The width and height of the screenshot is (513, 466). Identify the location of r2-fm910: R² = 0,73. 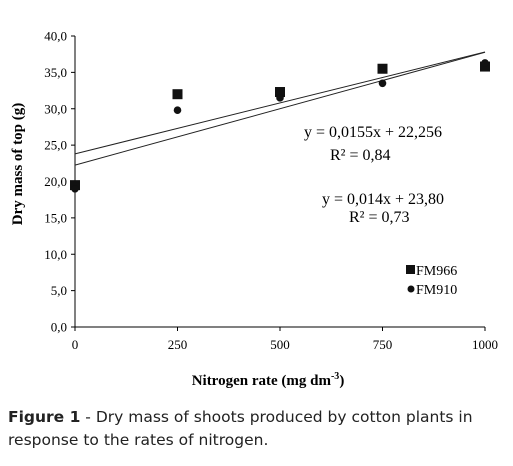
(379, 217).